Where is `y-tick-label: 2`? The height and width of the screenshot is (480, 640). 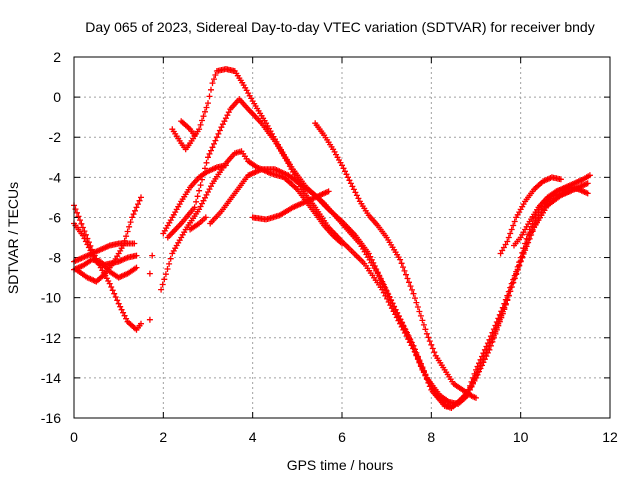 y-tick-label: 2 is located at coordinates (57, 57).